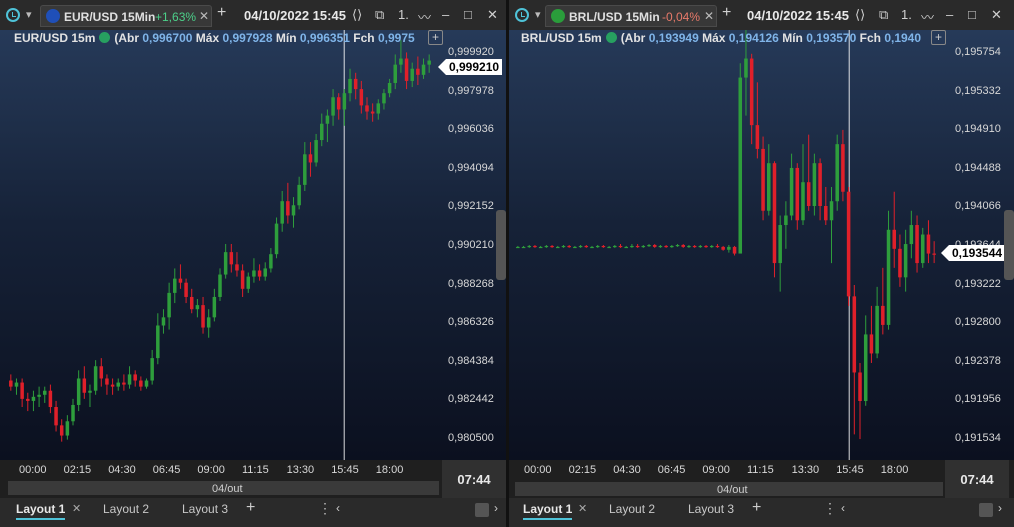  I want to click on status-dot-icon, so click(611, 37).